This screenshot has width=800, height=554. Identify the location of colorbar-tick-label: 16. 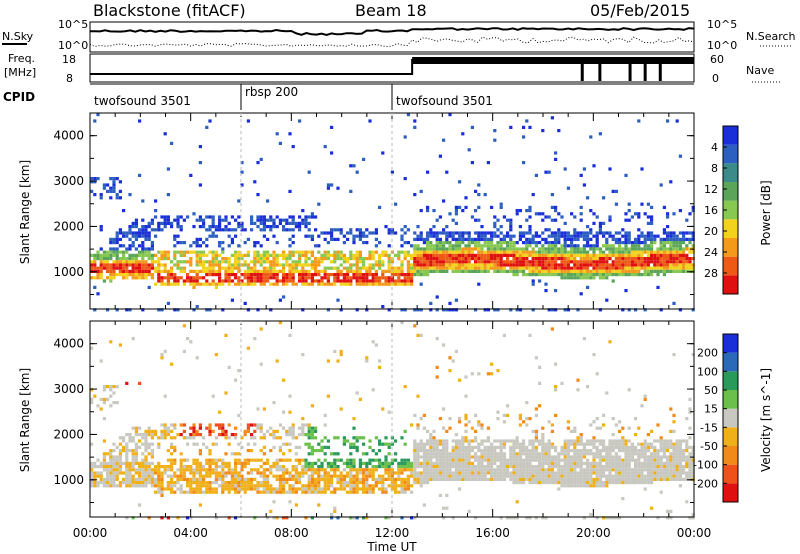
(711, 210).